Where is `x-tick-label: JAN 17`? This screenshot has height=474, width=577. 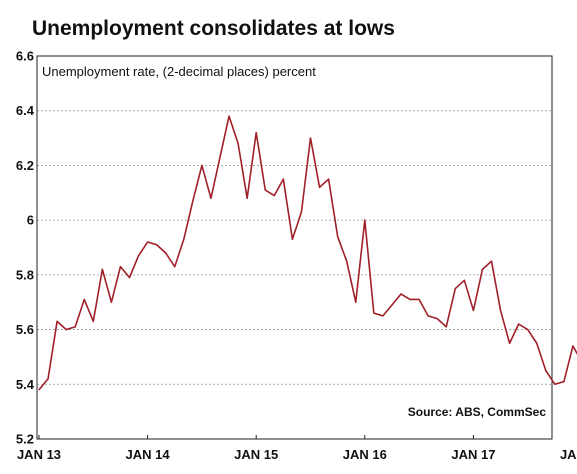 x-tick-label: JAN 17 is located at coordinates (473, 454).